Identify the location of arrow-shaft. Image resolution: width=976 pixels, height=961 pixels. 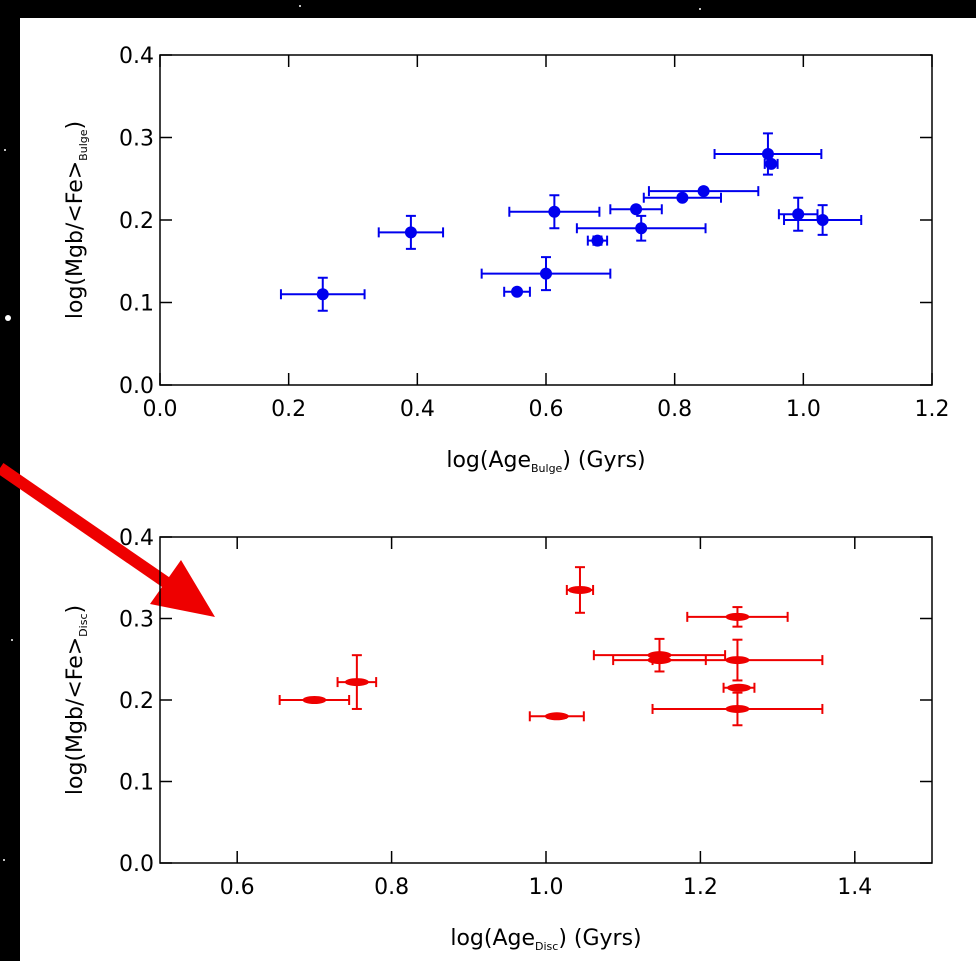
(92, 530).